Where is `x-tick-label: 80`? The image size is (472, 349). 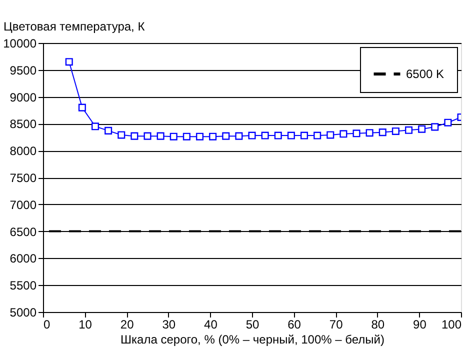 x-tick-label: 80 is located at coordinates (378, 325).